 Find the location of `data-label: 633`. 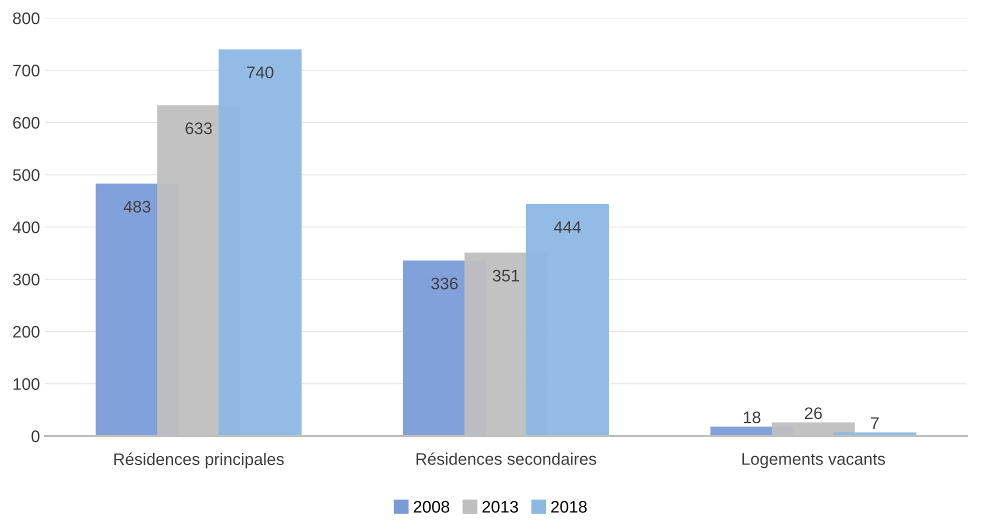

data-label: 633 is located at coordinates (199, 128).